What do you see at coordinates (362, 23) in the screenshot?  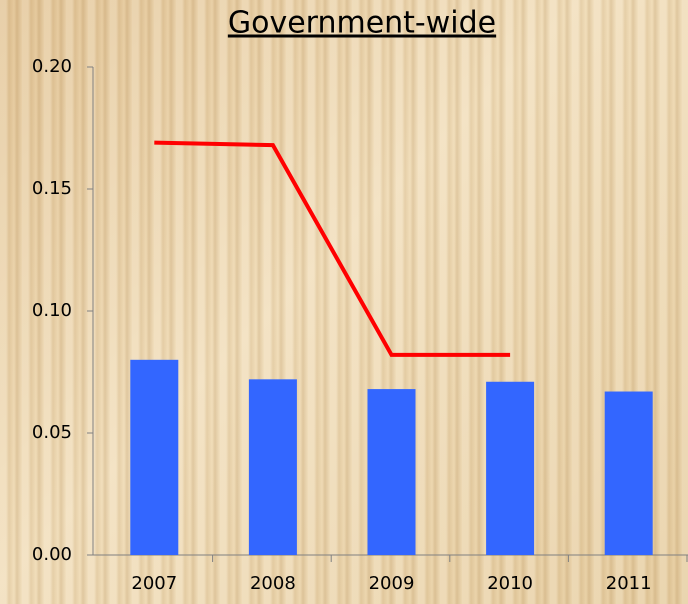 I see `chart-title: Government-wide` at bounding box center [362, 23].